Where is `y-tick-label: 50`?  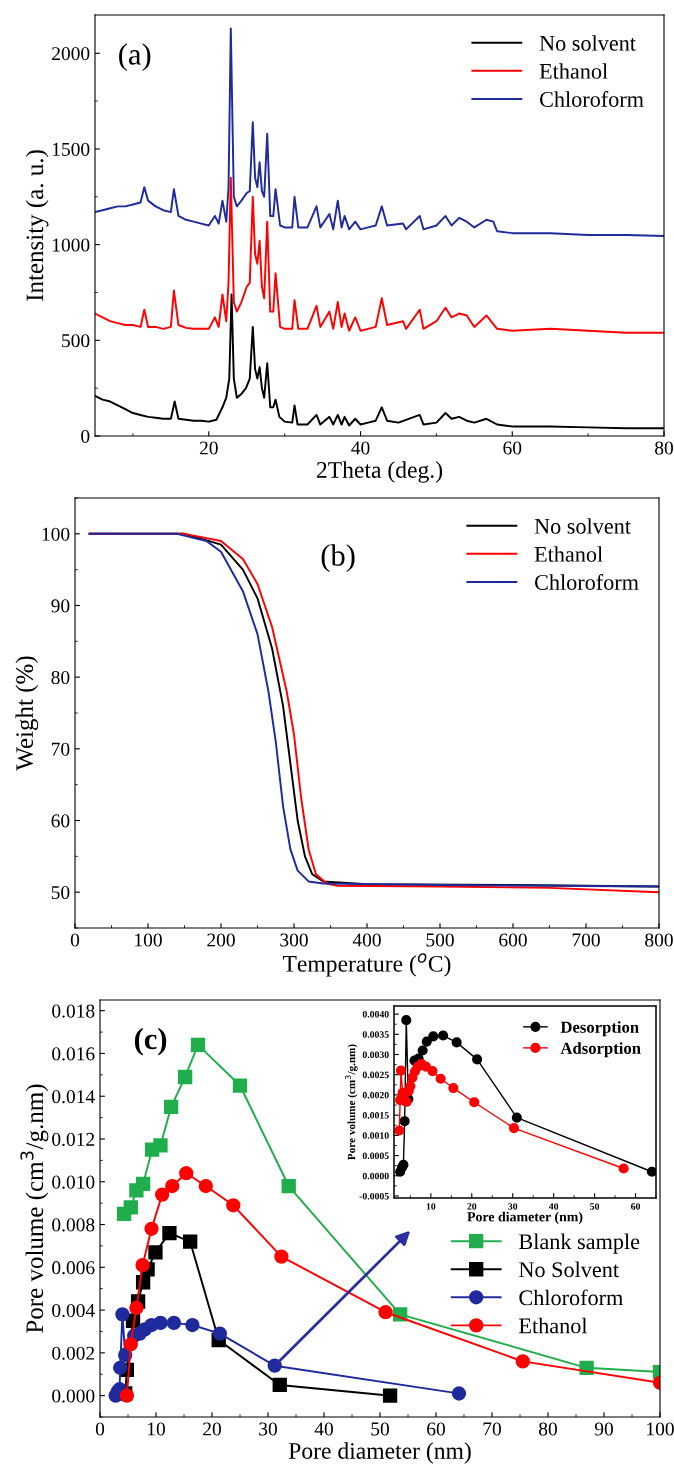 y-tick-label: 50 is located at coordinates (60, 892).